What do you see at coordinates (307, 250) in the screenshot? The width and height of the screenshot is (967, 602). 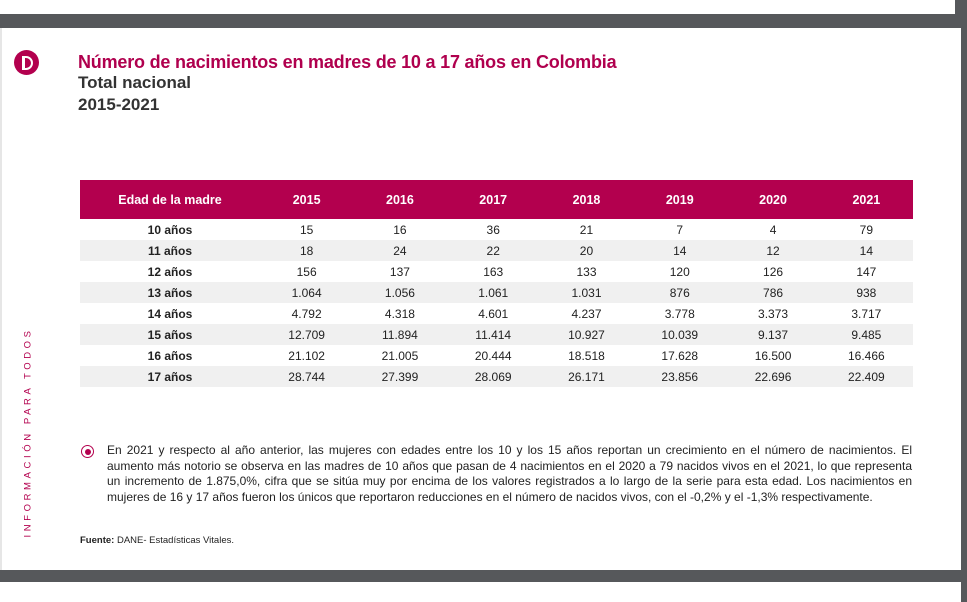 I see `table-cell: 18` at bounding box center [307, 250].